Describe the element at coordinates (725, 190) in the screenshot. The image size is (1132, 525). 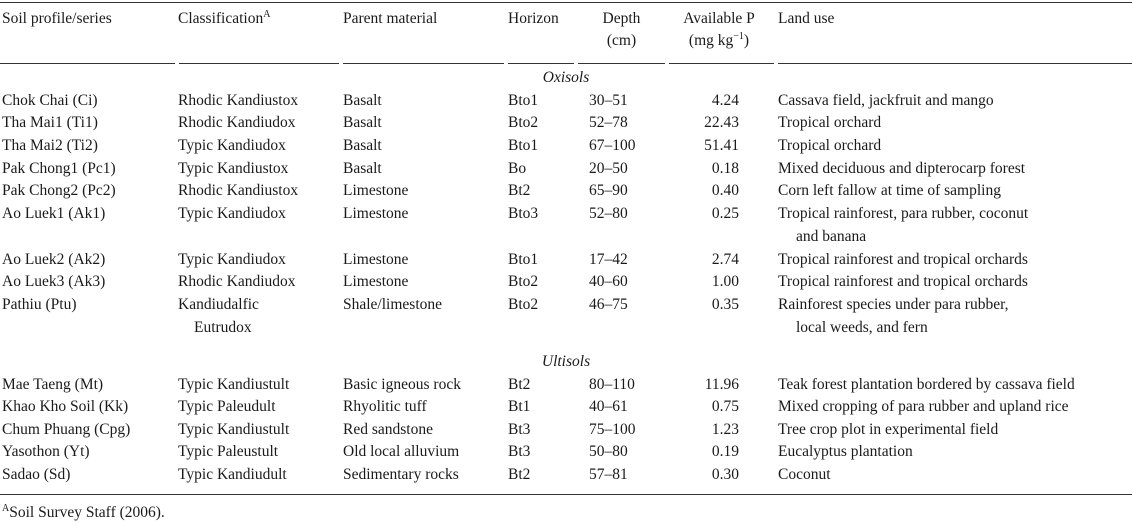
I see `cell-available-p: 0.40` at that location.